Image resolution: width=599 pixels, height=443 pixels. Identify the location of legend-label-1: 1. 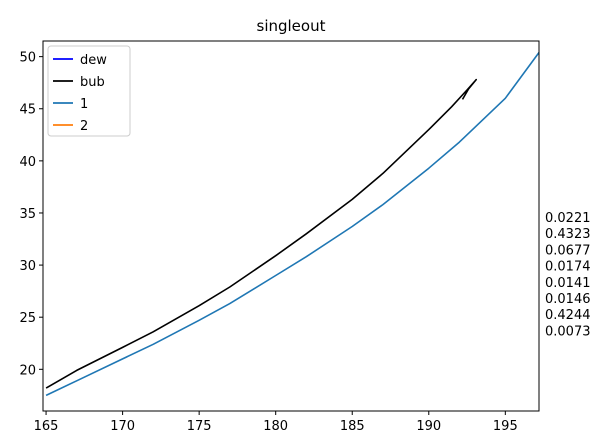
(84, 104).